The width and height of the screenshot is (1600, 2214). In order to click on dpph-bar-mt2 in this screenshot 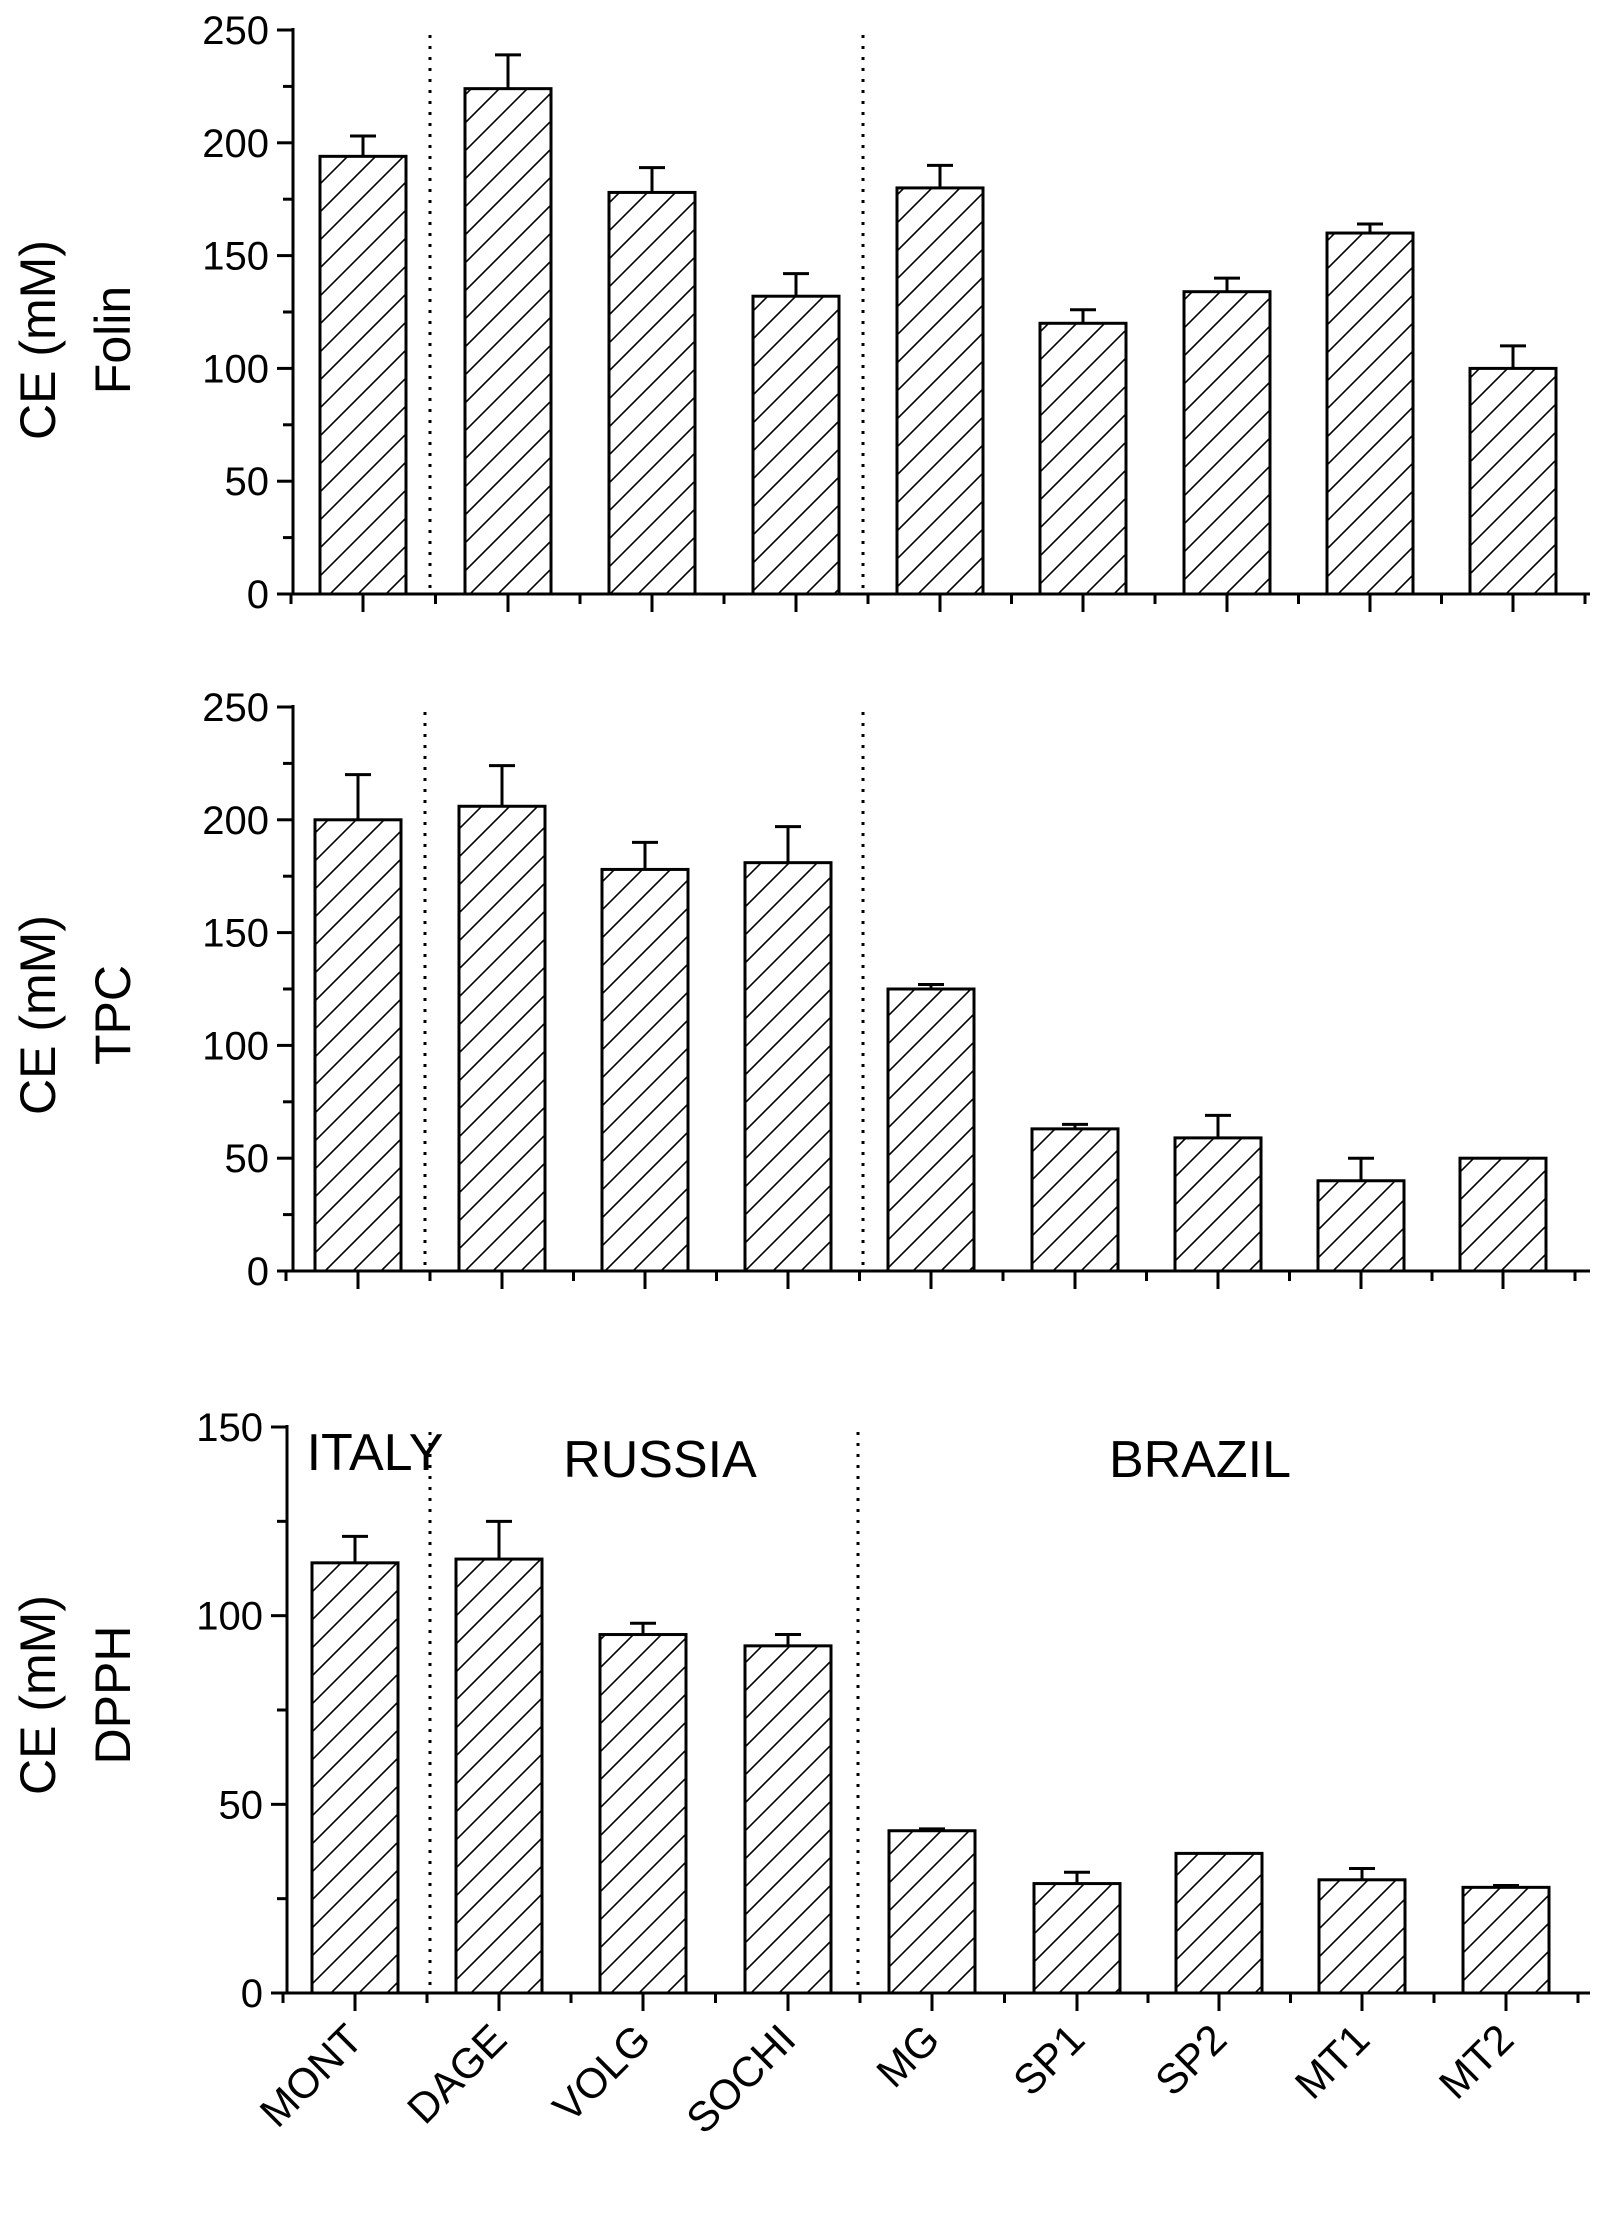, I will do `click(1506, 1940)`.